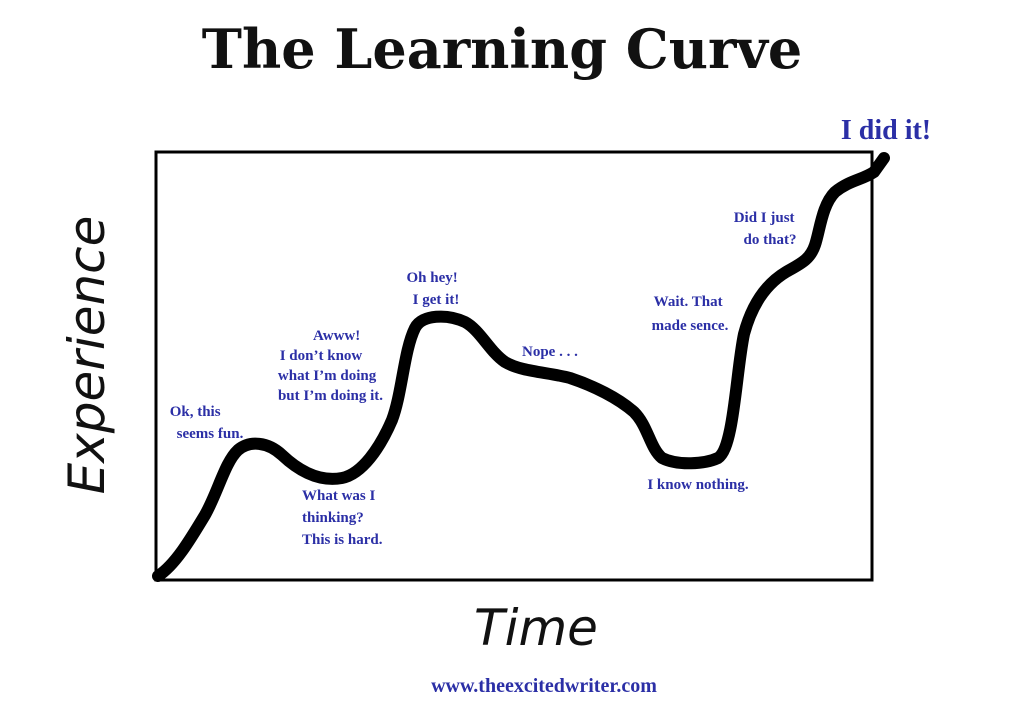 The height and width of the screenshot is (713, 1024). I want to click on annotation-i-did-it: I did it!, so click(886, 130).